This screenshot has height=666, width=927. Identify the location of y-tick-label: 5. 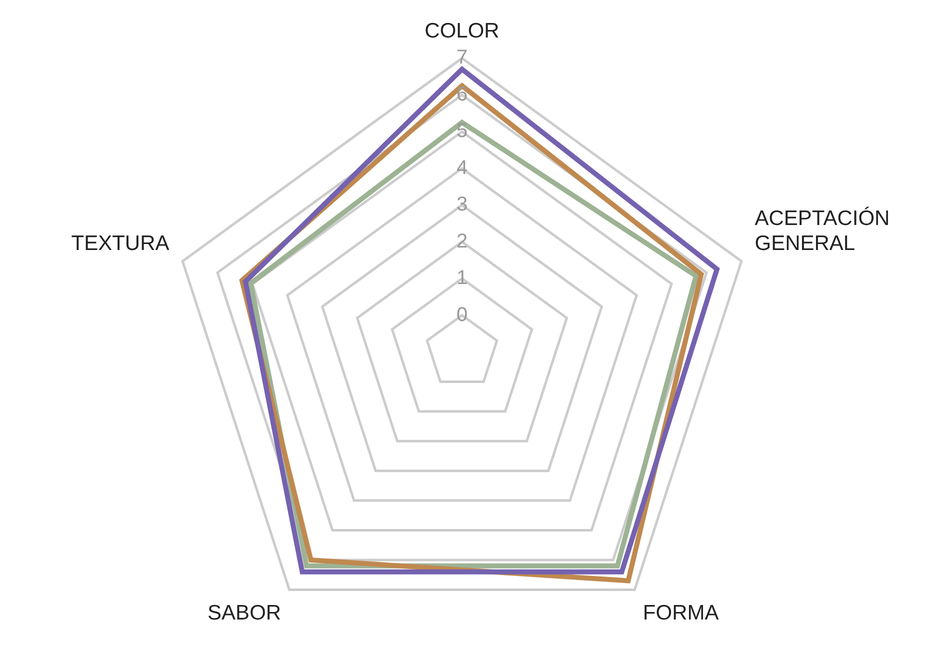
(462, 131).